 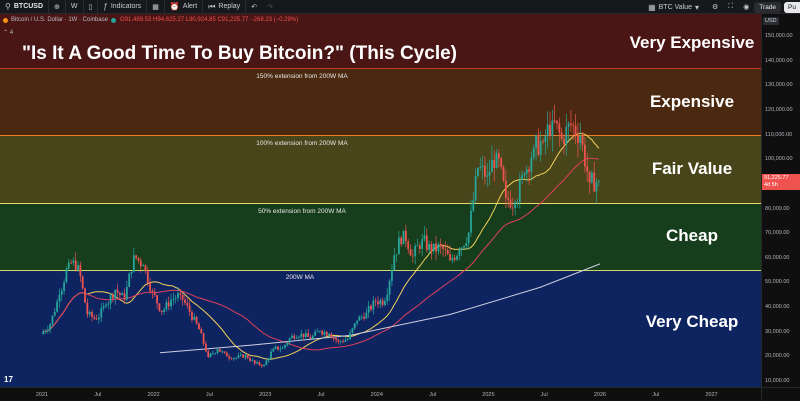 I want to click on grid-icon: ▦, so click(x=652, y=7).